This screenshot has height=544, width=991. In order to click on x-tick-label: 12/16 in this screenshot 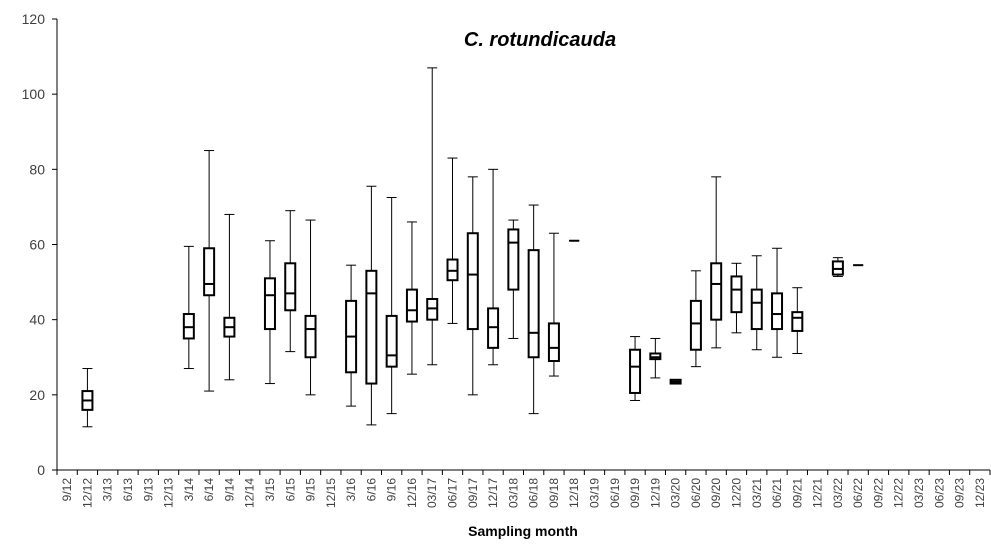, I will do `click(412, 493)`.